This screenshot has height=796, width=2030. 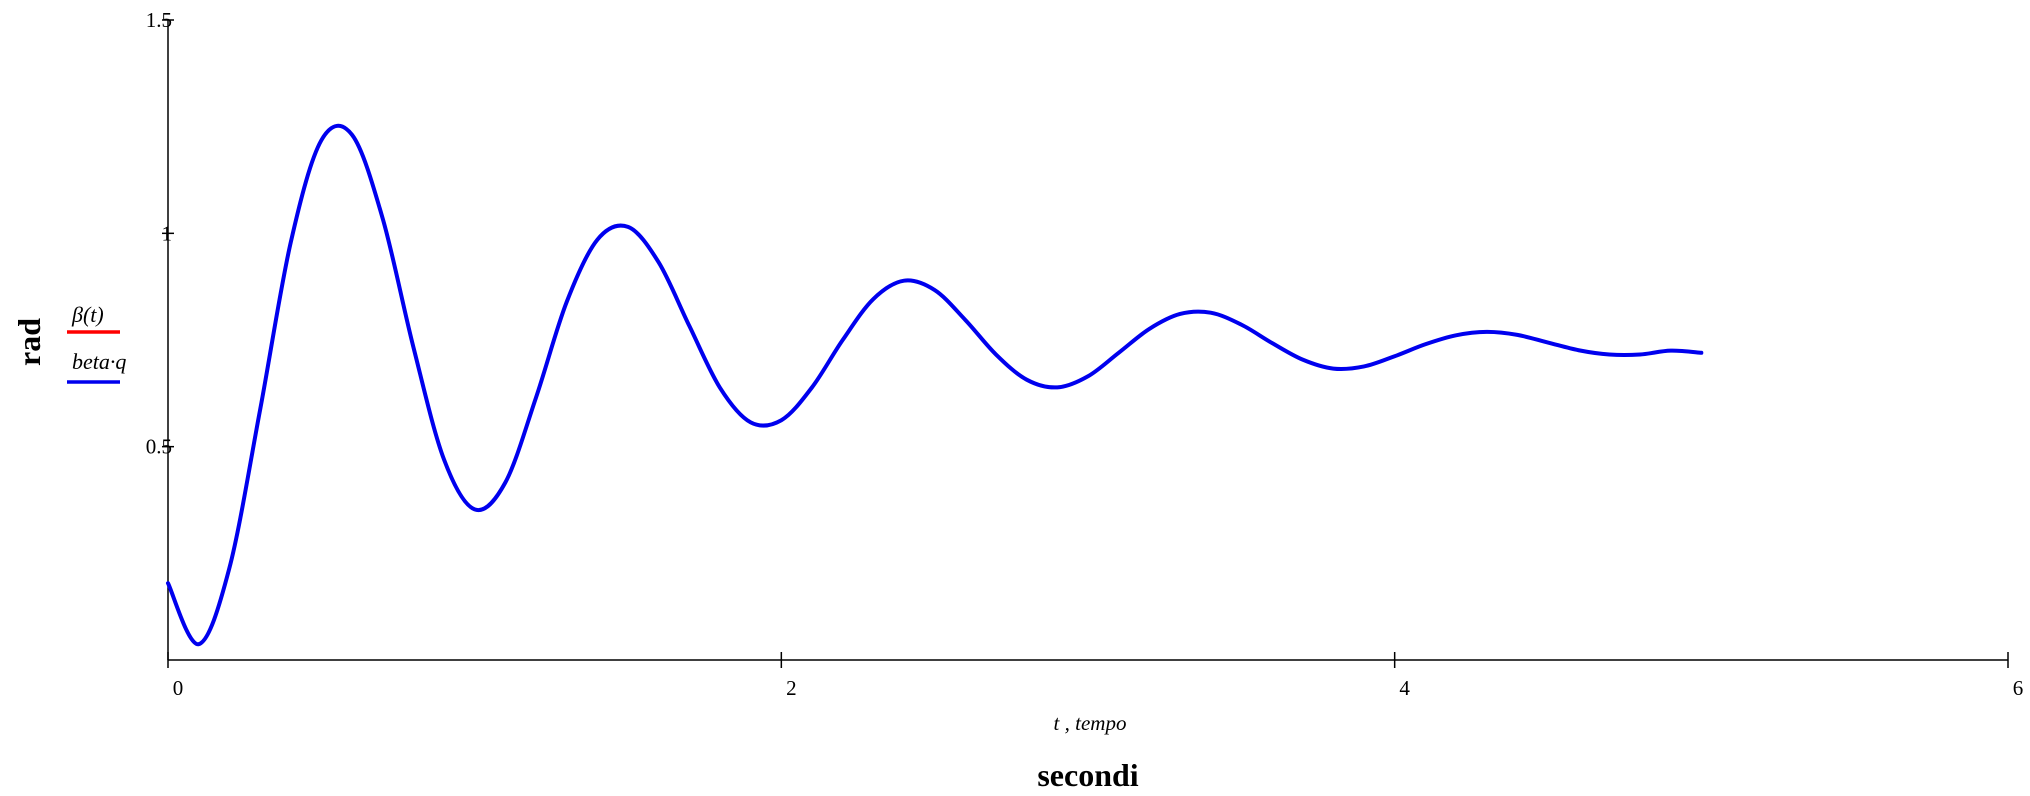 I want to click on x-ticks: 0 2 4 6, so click(x=1095, y=676).